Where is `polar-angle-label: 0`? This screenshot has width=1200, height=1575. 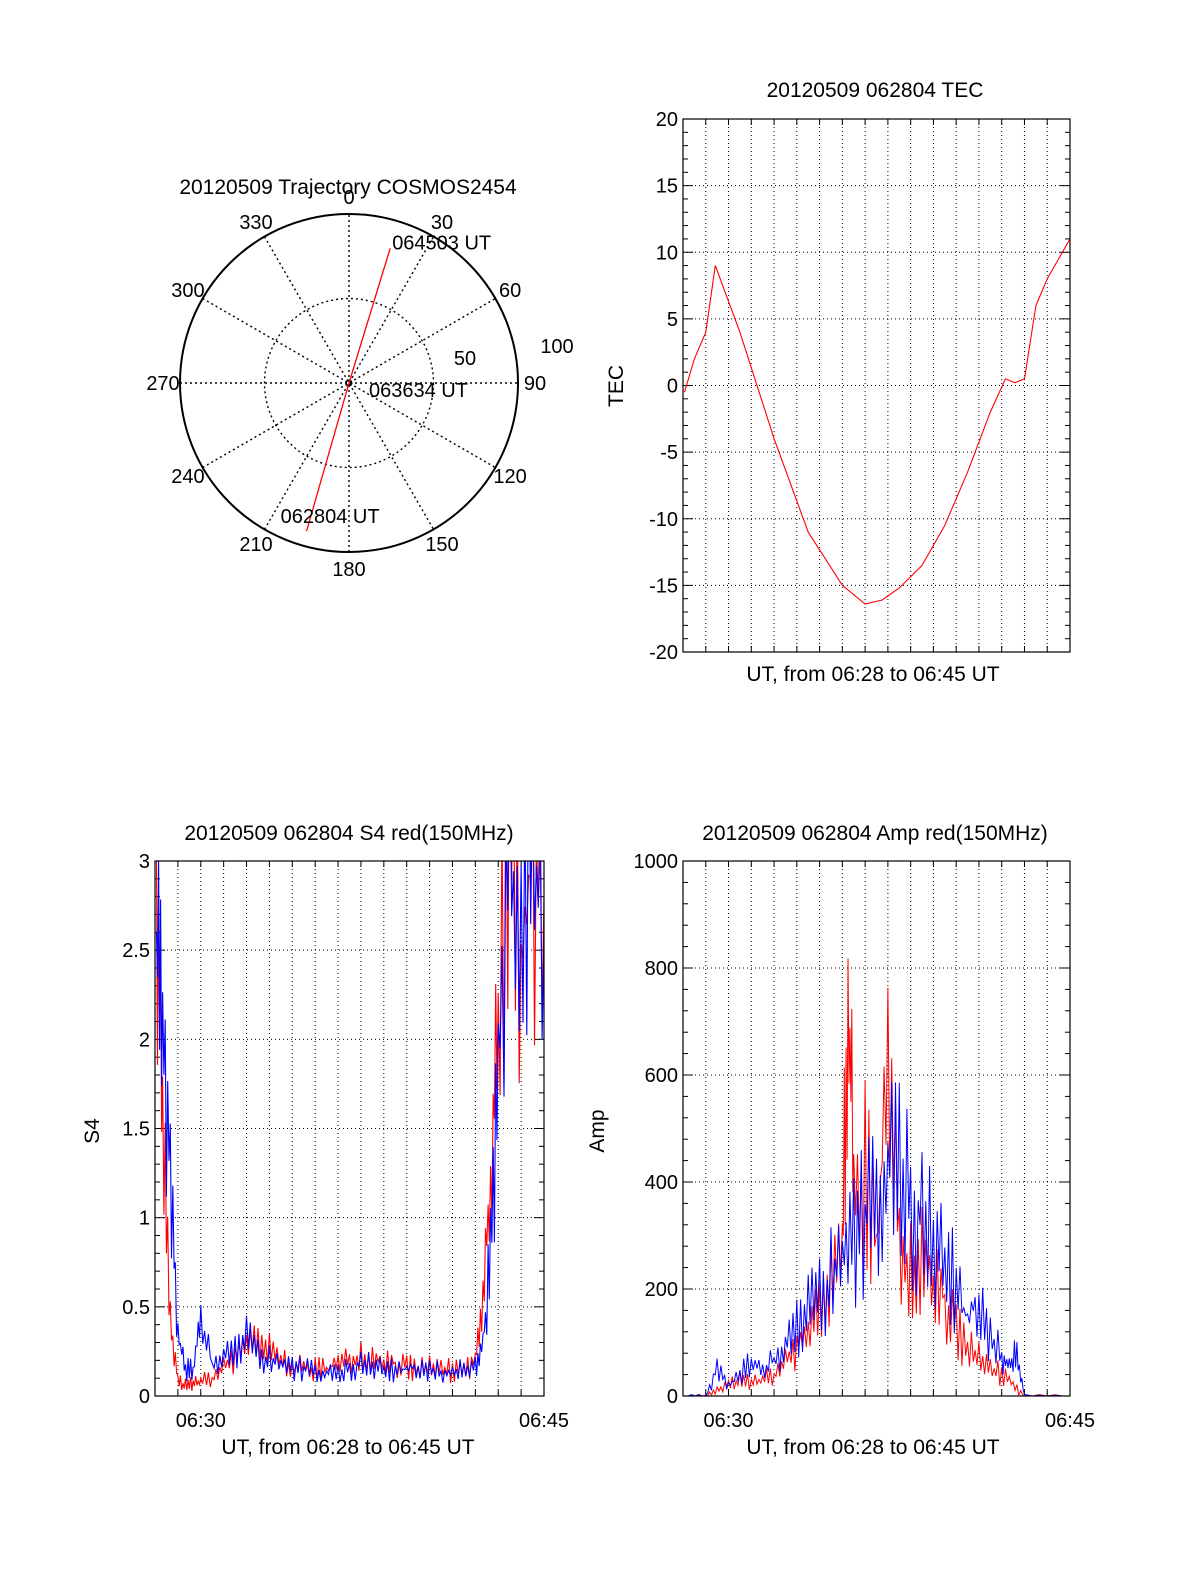
polar-angle-label: 0 is located at coordinates (348, 198).